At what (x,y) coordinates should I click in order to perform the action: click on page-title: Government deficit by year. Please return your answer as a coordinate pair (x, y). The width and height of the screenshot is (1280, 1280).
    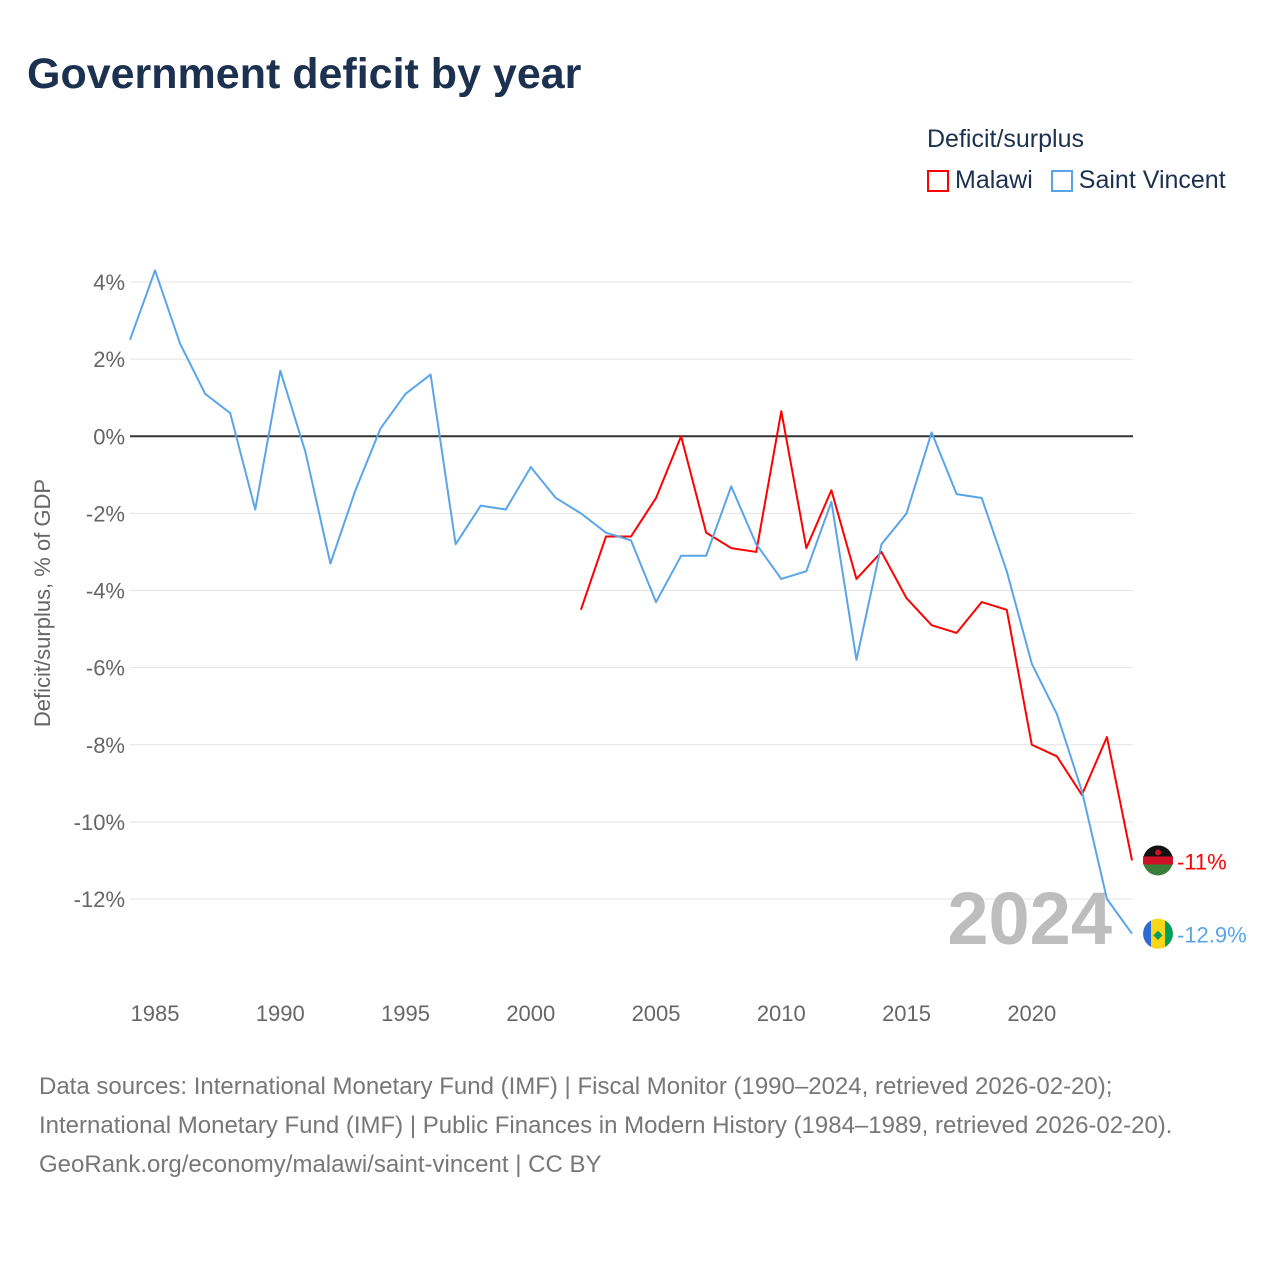
    Looking at the image, I should click on (304, 74).